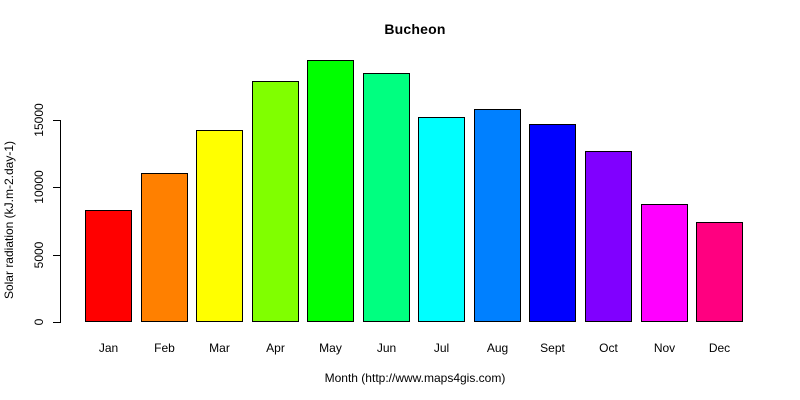 This screenshot has height=400, width=800. What do you see at coordinates (441, 348) in the screenshot?
I see `x-tick-label-jul: Jul` at bounding box center [441, 348].